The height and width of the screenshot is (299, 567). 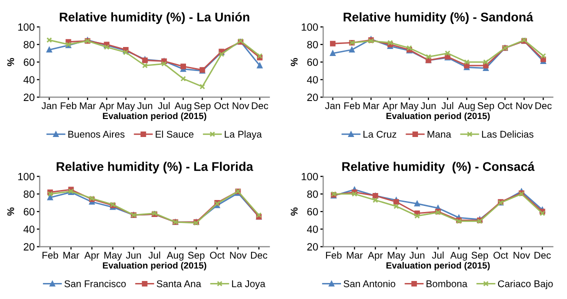 What do you see at coordinates (438, 168) in the screenshot?
I see `chart-title: Relative humidity (%) - Consacá` at bounding box center [438, 168].